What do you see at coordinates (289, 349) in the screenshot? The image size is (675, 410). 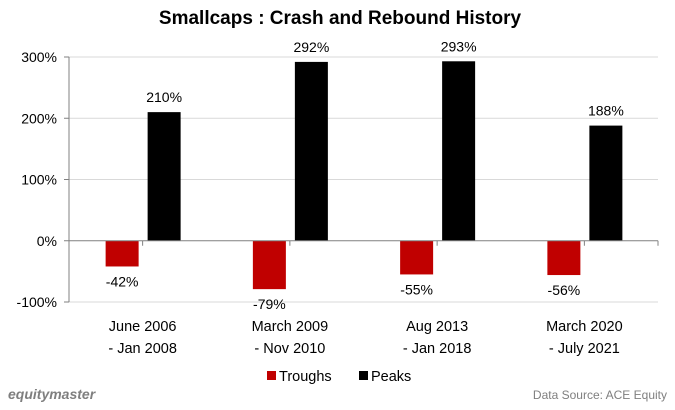 I see `category-label: - Nov 2010` at bounding box center [289, 349].